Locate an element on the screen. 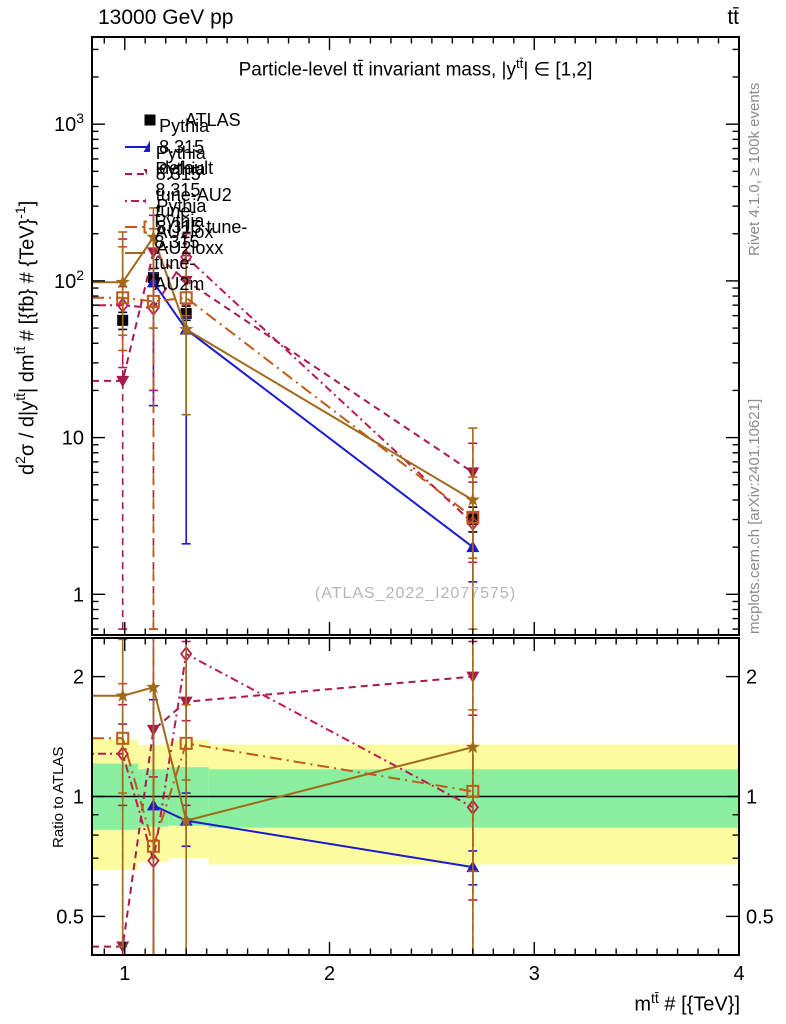 The height and width of the screenshot is (1024, 786). ratio-green-band is located at coordinates (473, 798).